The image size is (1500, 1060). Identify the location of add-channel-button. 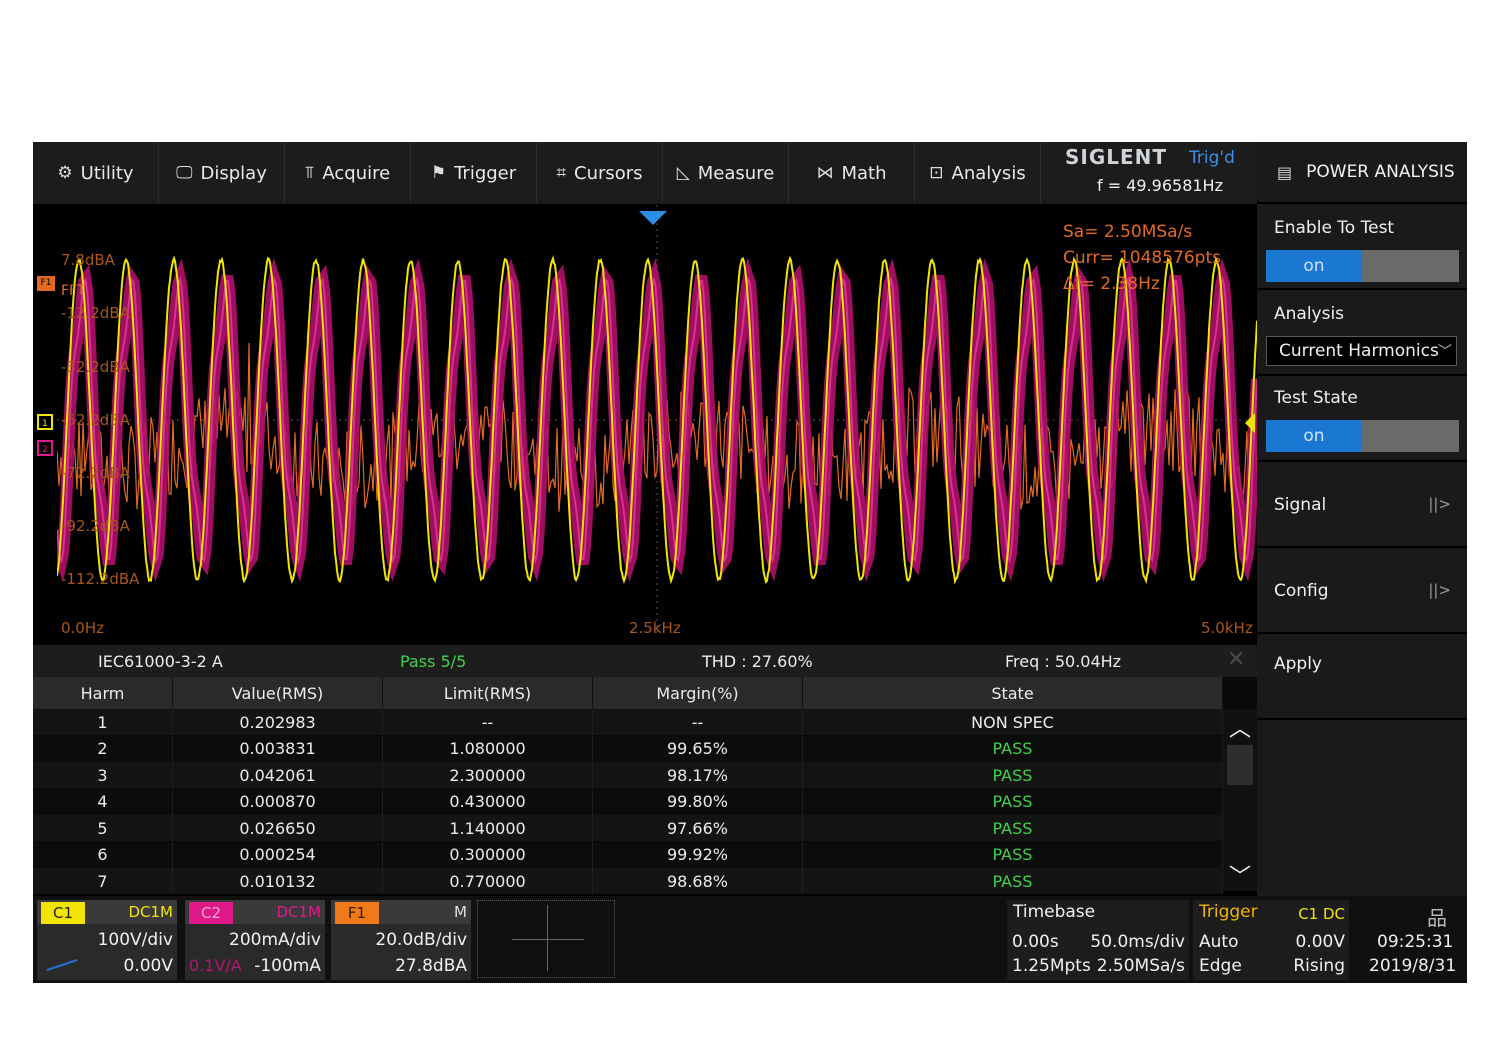
(546, 939).